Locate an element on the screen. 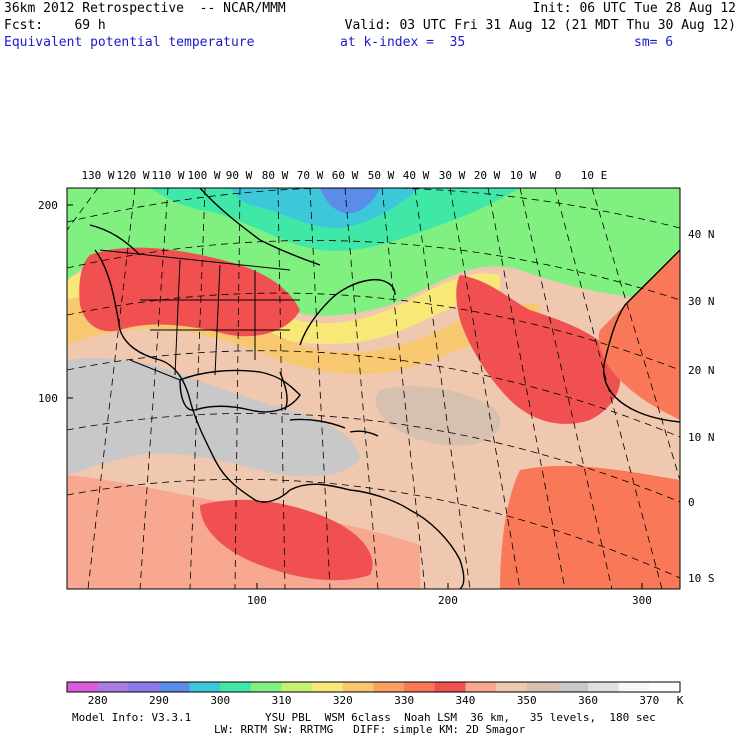  atlantic-moist is located at coordinates (438, 415).